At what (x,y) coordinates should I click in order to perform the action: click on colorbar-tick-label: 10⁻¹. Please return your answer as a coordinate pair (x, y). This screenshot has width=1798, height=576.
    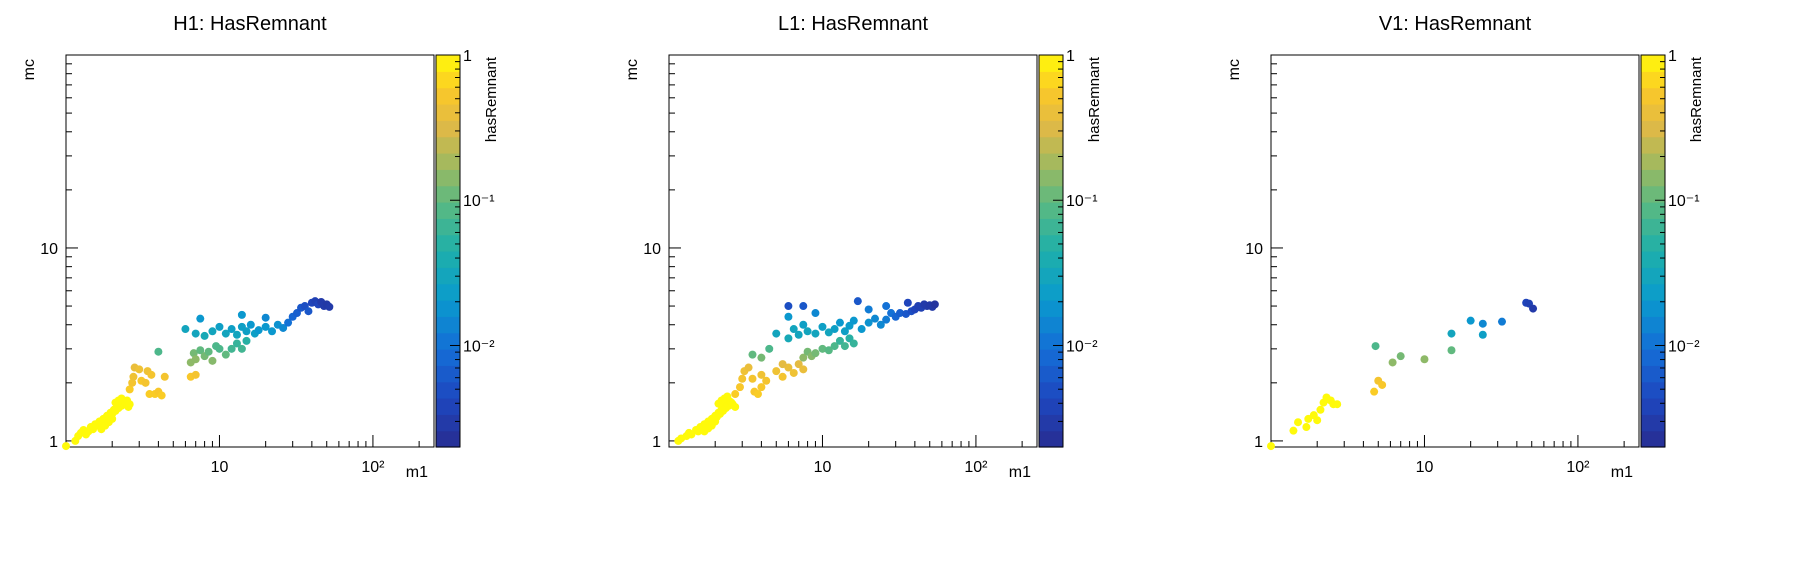
    Looking at the image, I should click on (1082, 201).